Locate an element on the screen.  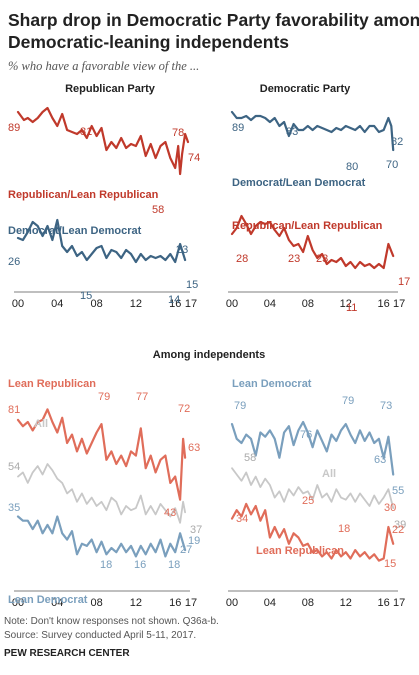
data-label: 37 is located at coordinates (196, 530).